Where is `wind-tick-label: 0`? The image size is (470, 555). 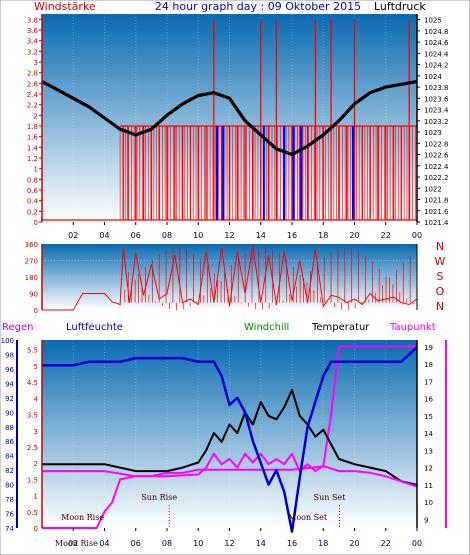 wind-tick-label: 0 is located at coordinates (36, 223).